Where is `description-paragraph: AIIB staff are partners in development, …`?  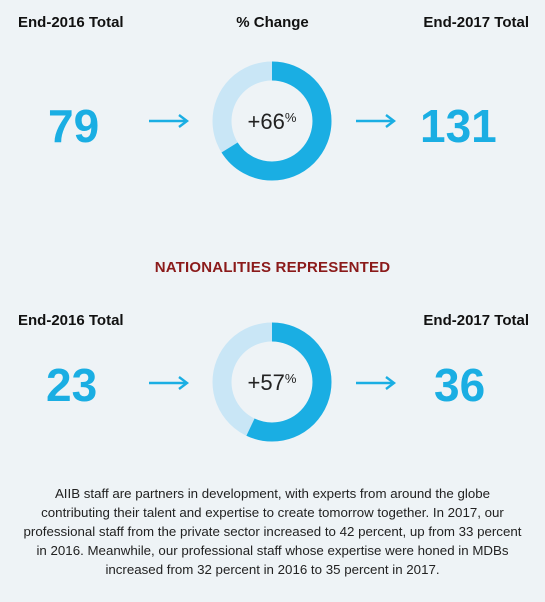 description-paragraph: AIIB staff are partners in development, … is located at coordinates (272, 531).